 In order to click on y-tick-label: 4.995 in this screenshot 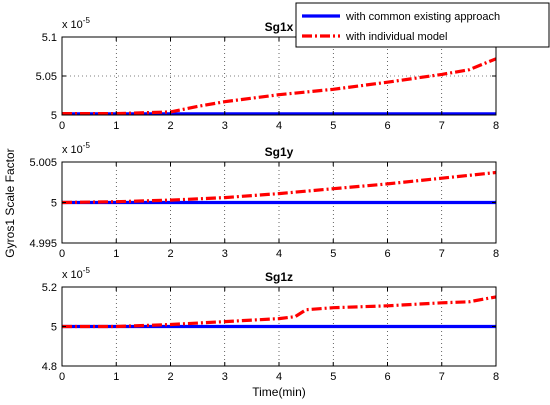, I will do `click(43, 244)`.